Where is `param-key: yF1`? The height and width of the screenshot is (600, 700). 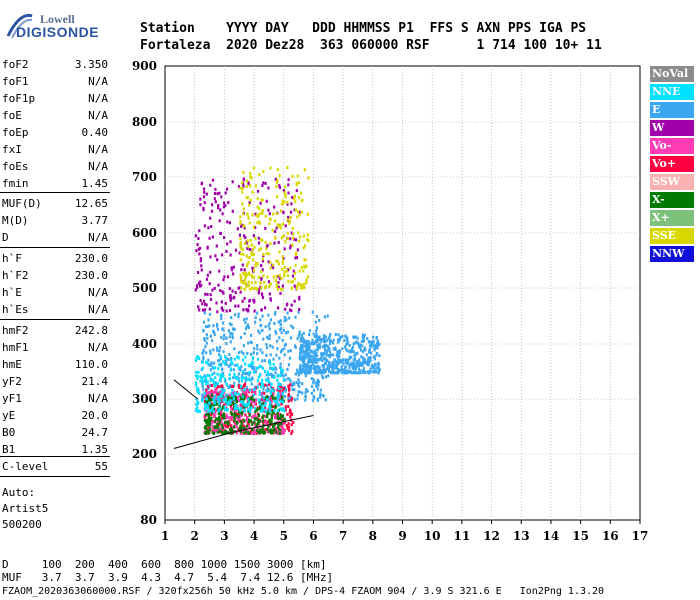 param-key: yF1 is located at coordinates (12, 398).